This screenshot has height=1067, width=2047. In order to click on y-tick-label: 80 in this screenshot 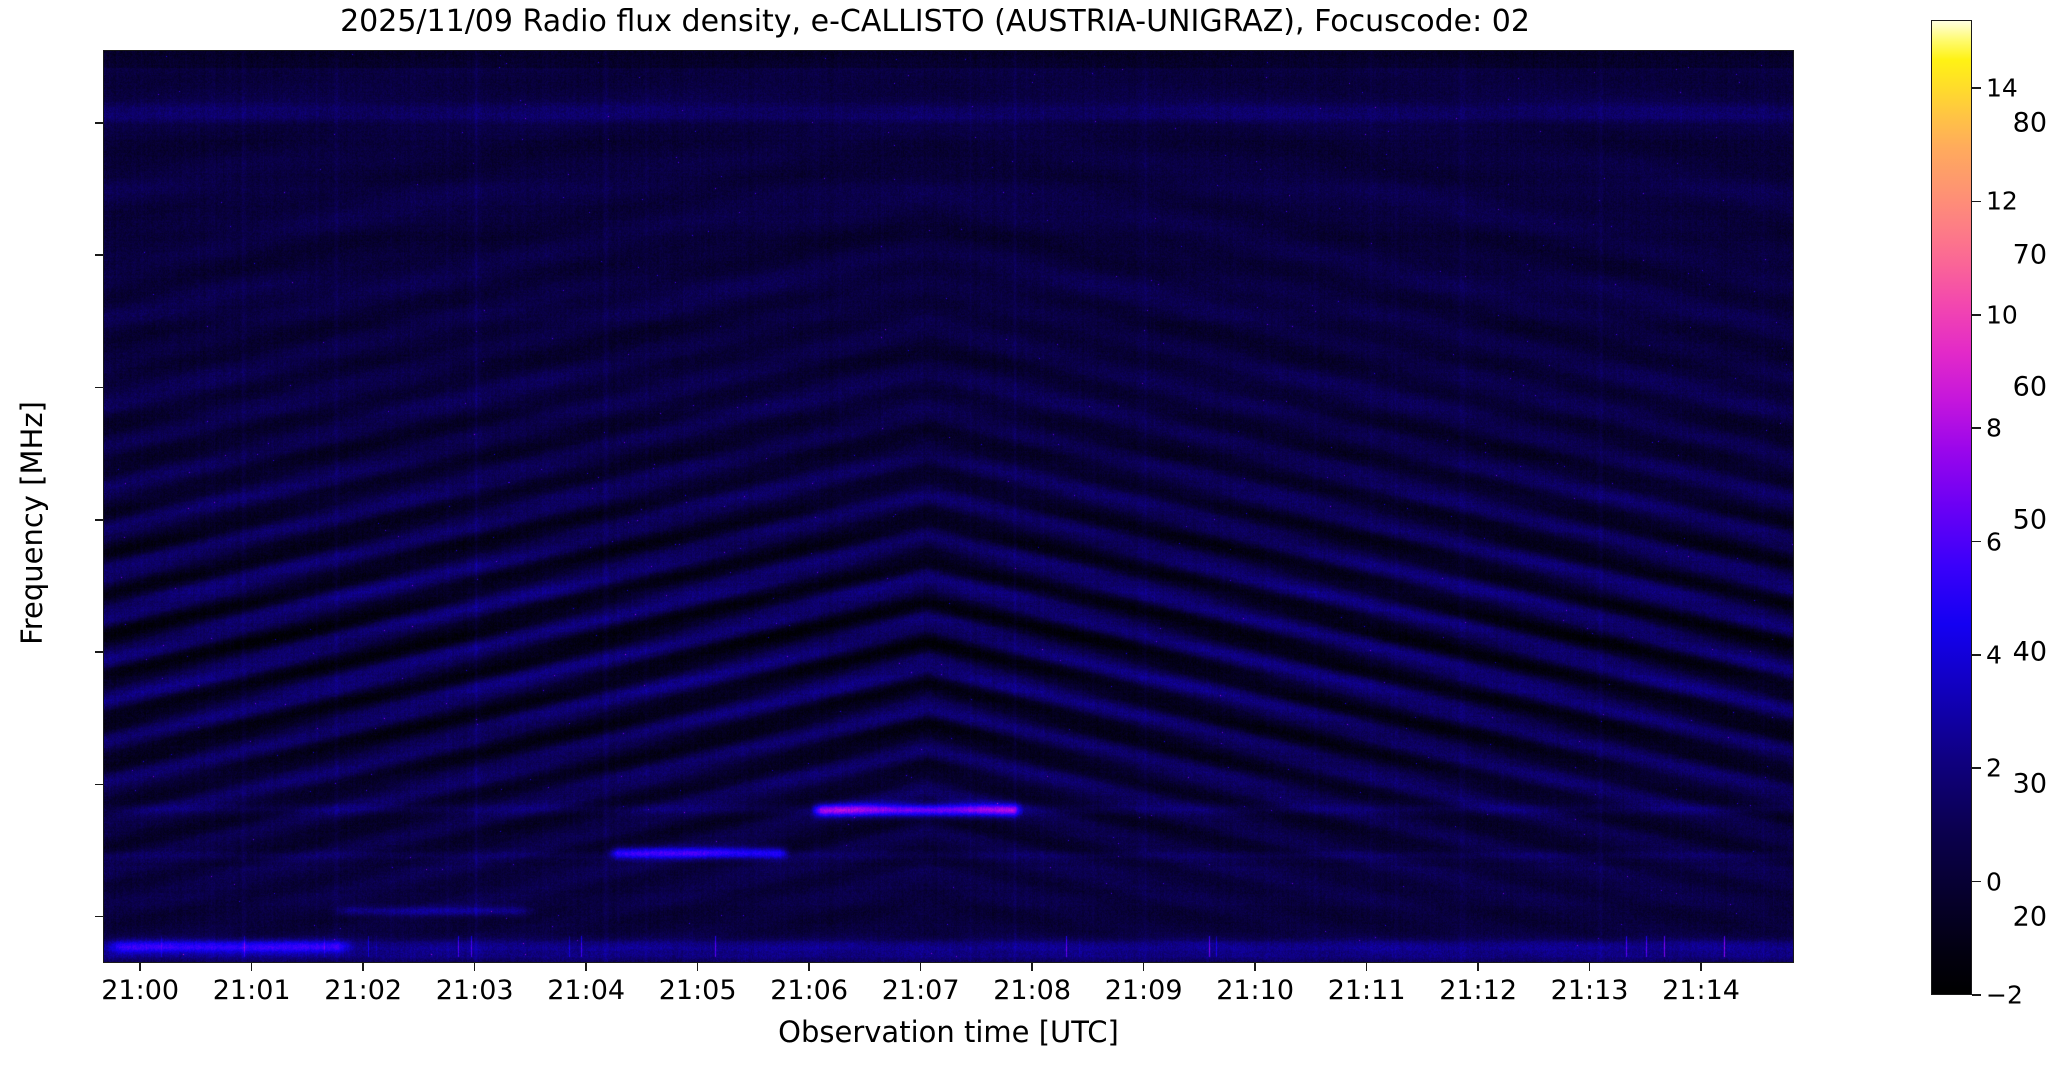, I will do `click(2029, 123)`.